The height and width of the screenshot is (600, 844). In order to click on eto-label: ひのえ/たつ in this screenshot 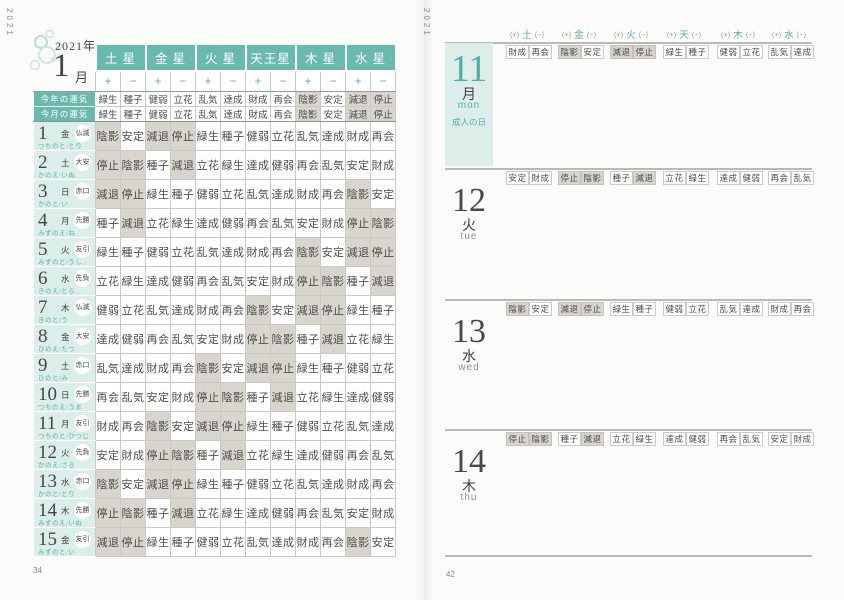, I will do `click(57, 349)`.